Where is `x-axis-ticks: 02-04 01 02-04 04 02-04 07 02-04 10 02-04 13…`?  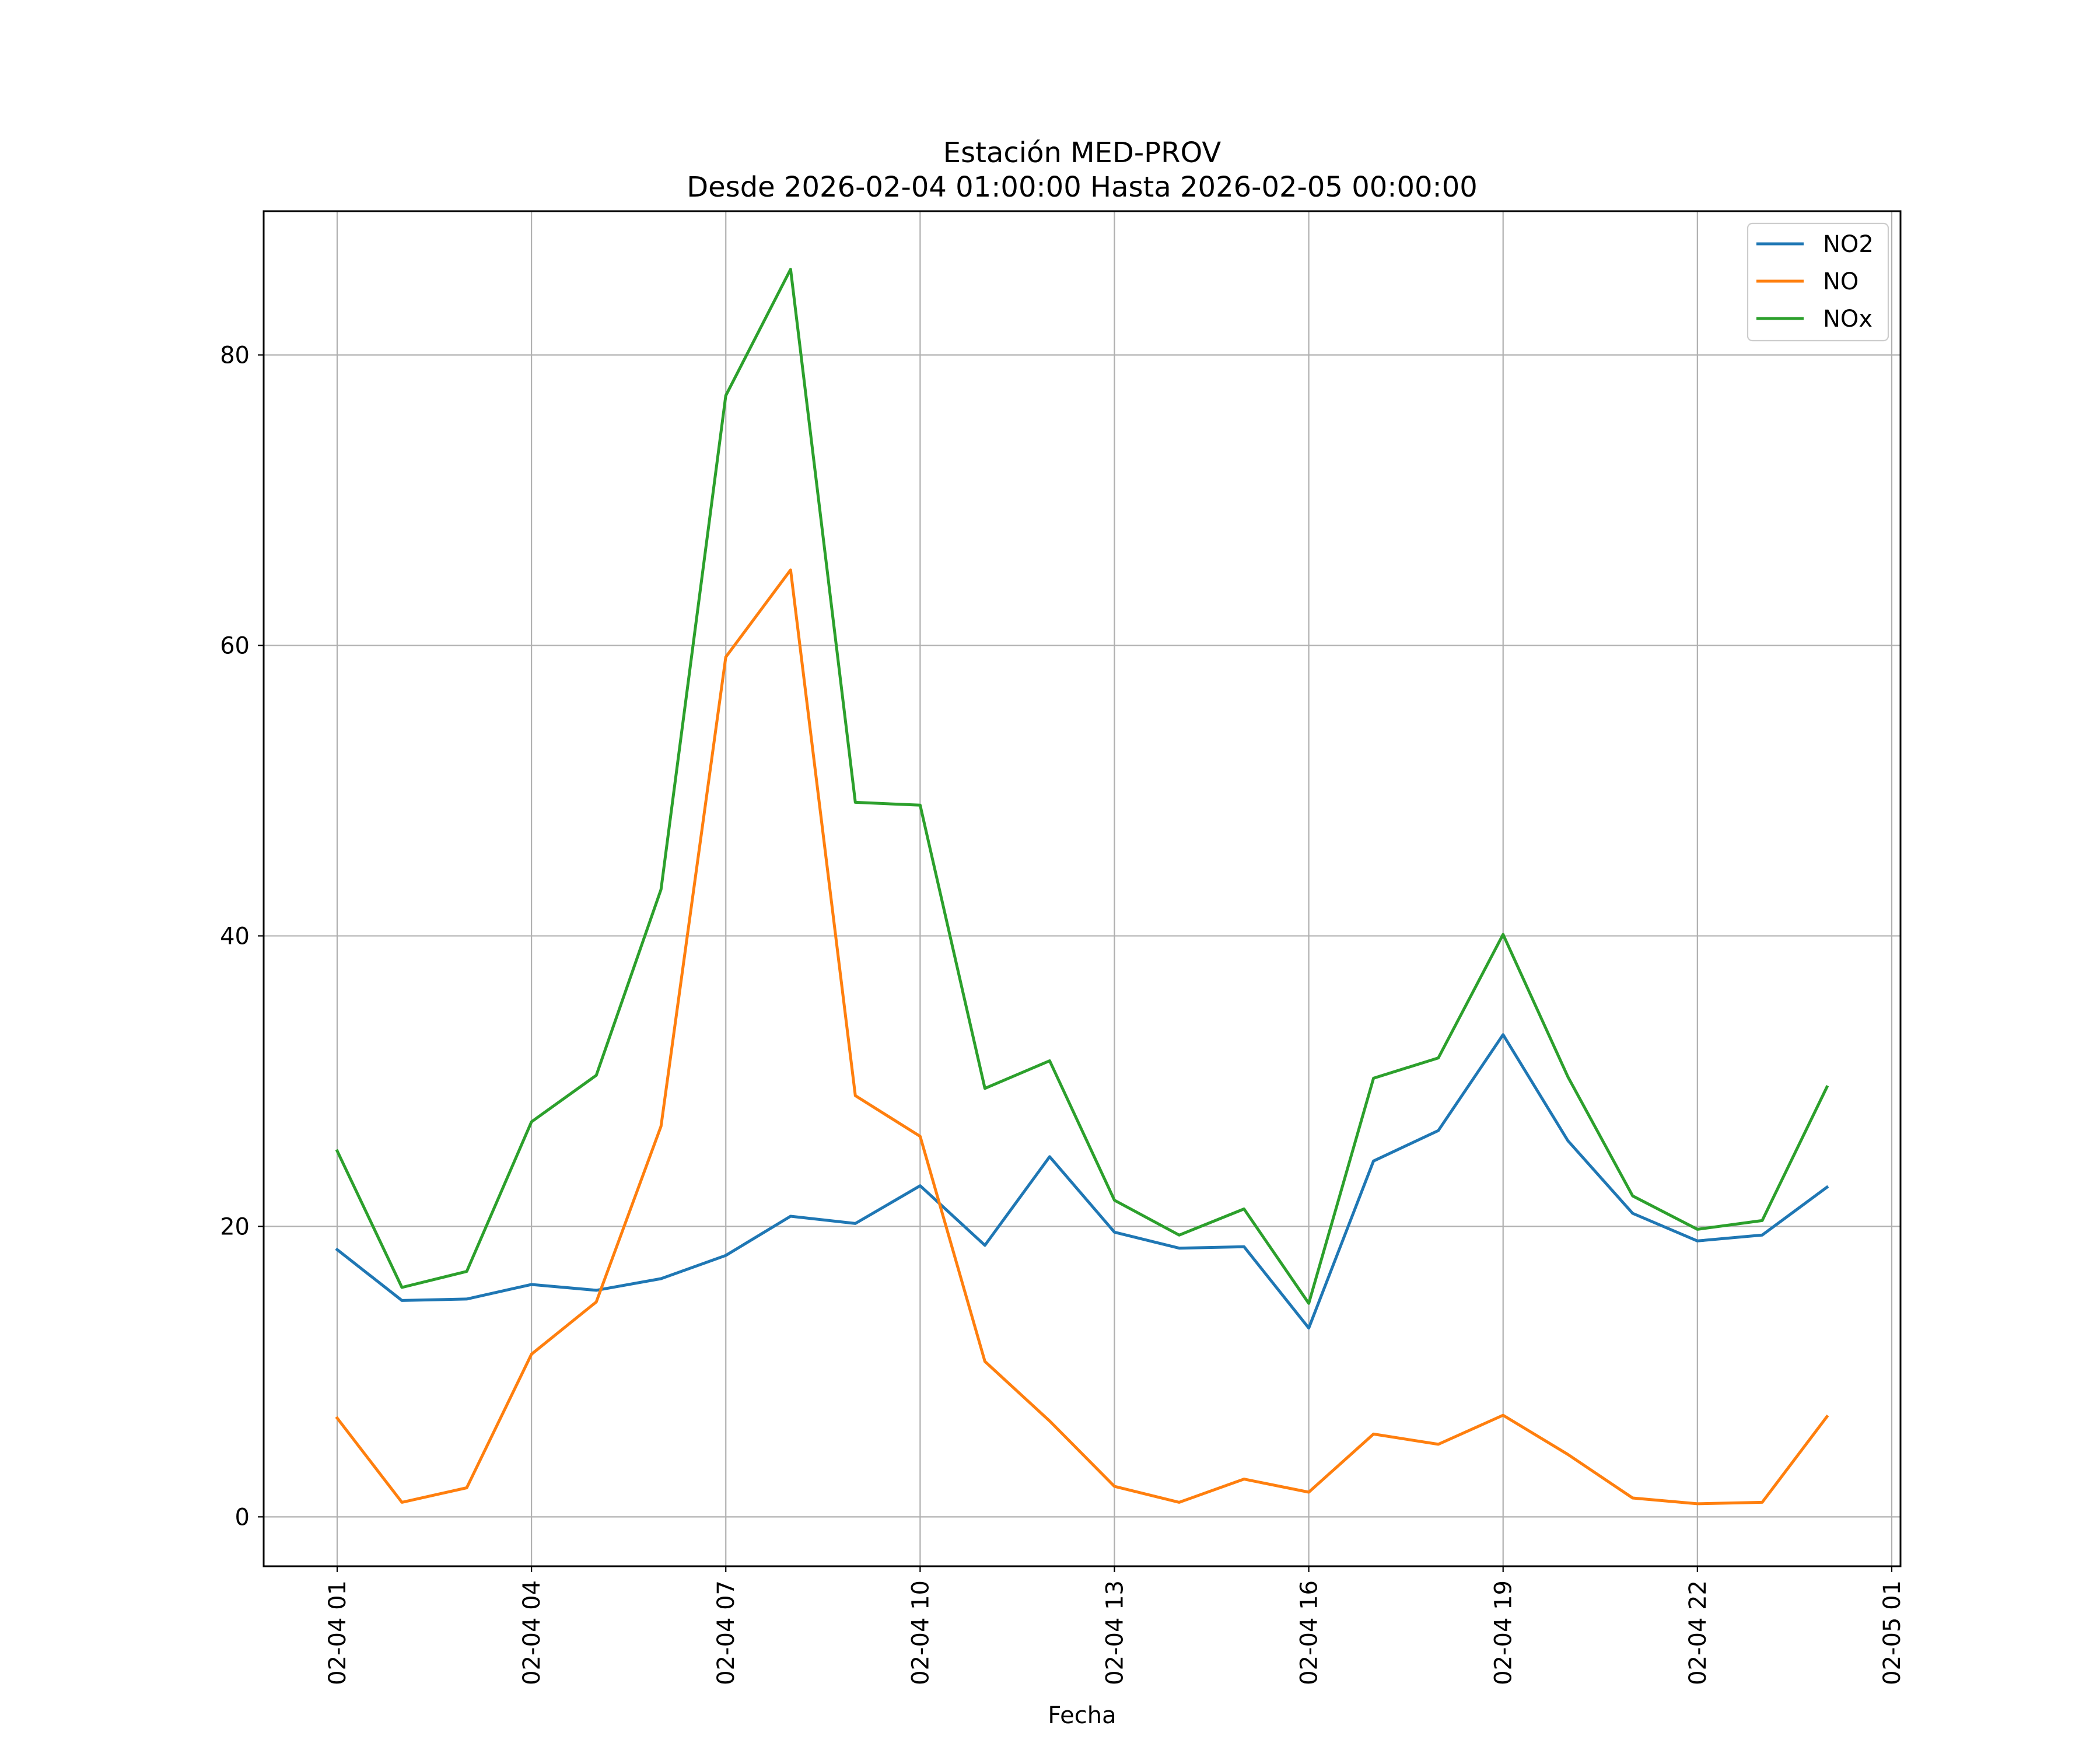 x-axis-ticks: 02-04 01 02-04 04 02-04 07 02-04 10 02-04 13… is located at coordinates (1115, 1625).